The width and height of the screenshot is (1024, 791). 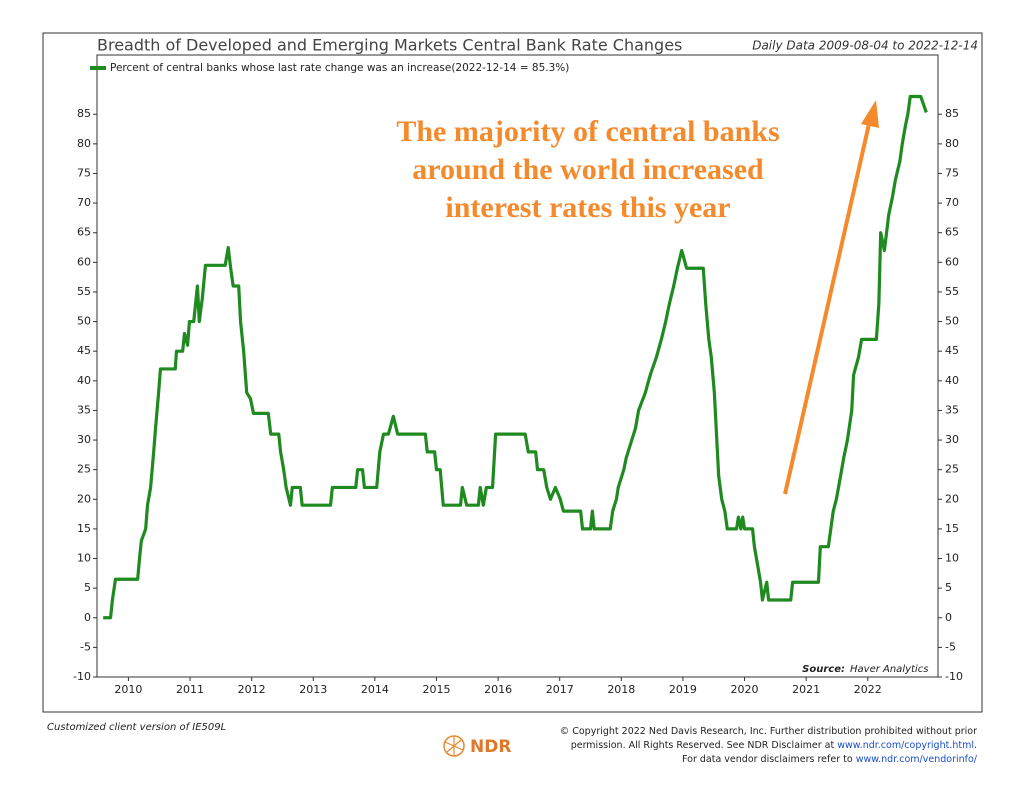 I want to click on x-tick-label: 2010, so click(x=128, y=689).